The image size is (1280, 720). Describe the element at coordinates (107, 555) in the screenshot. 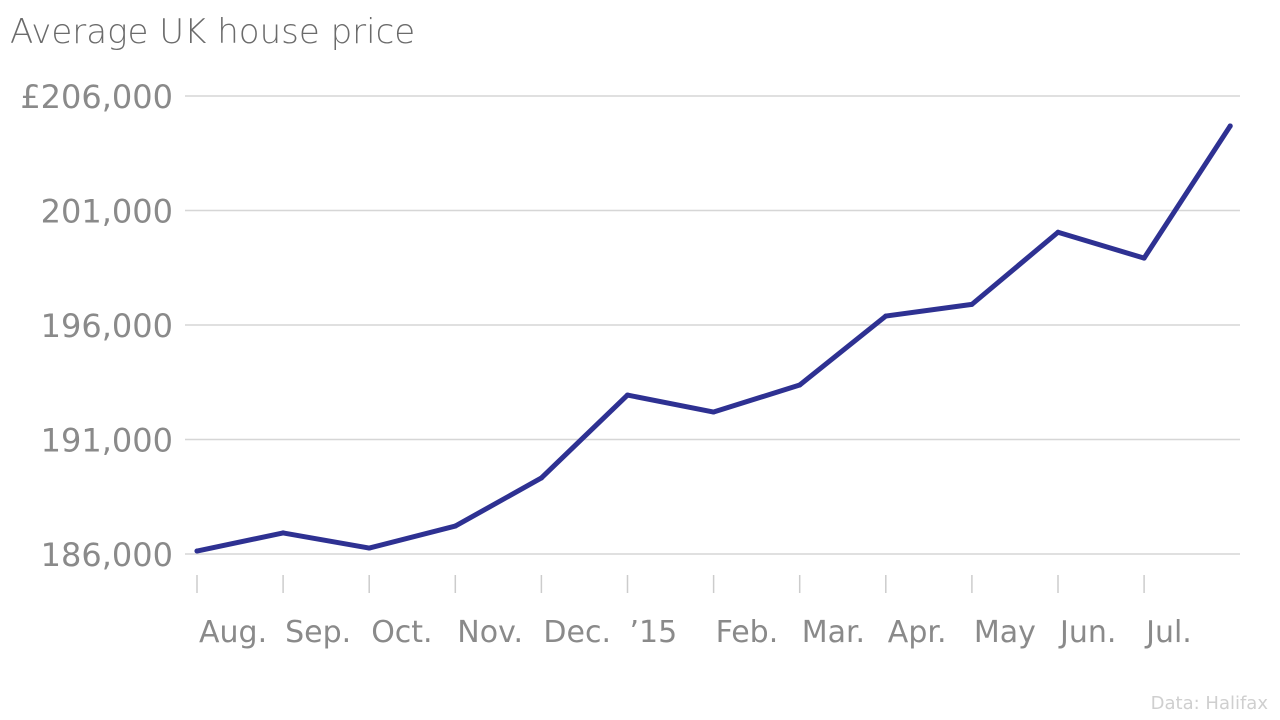

I see `y-tick-label: 186,000` at that location.